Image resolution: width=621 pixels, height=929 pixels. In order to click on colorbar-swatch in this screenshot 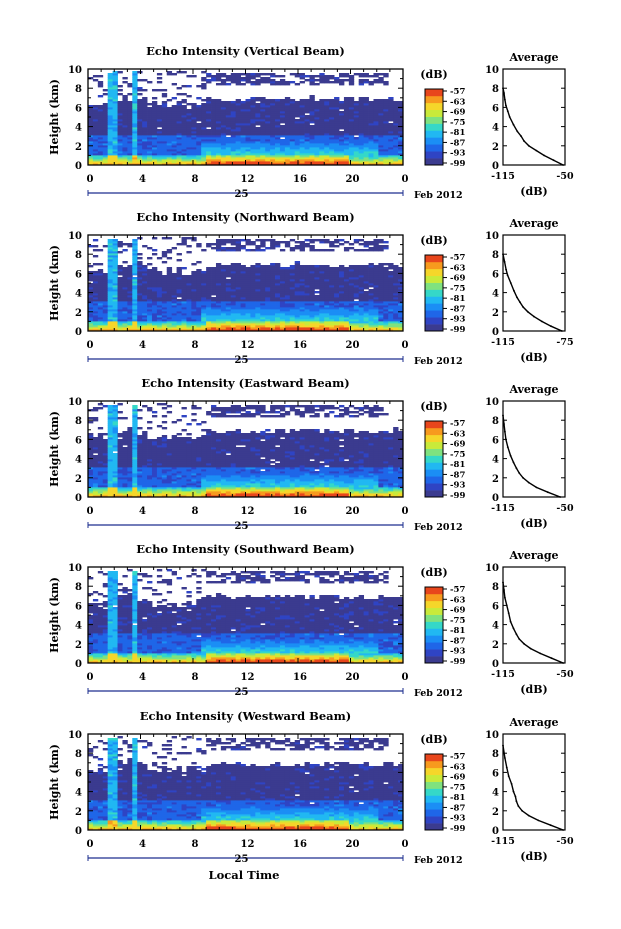, I will do `click(434, 265)`.